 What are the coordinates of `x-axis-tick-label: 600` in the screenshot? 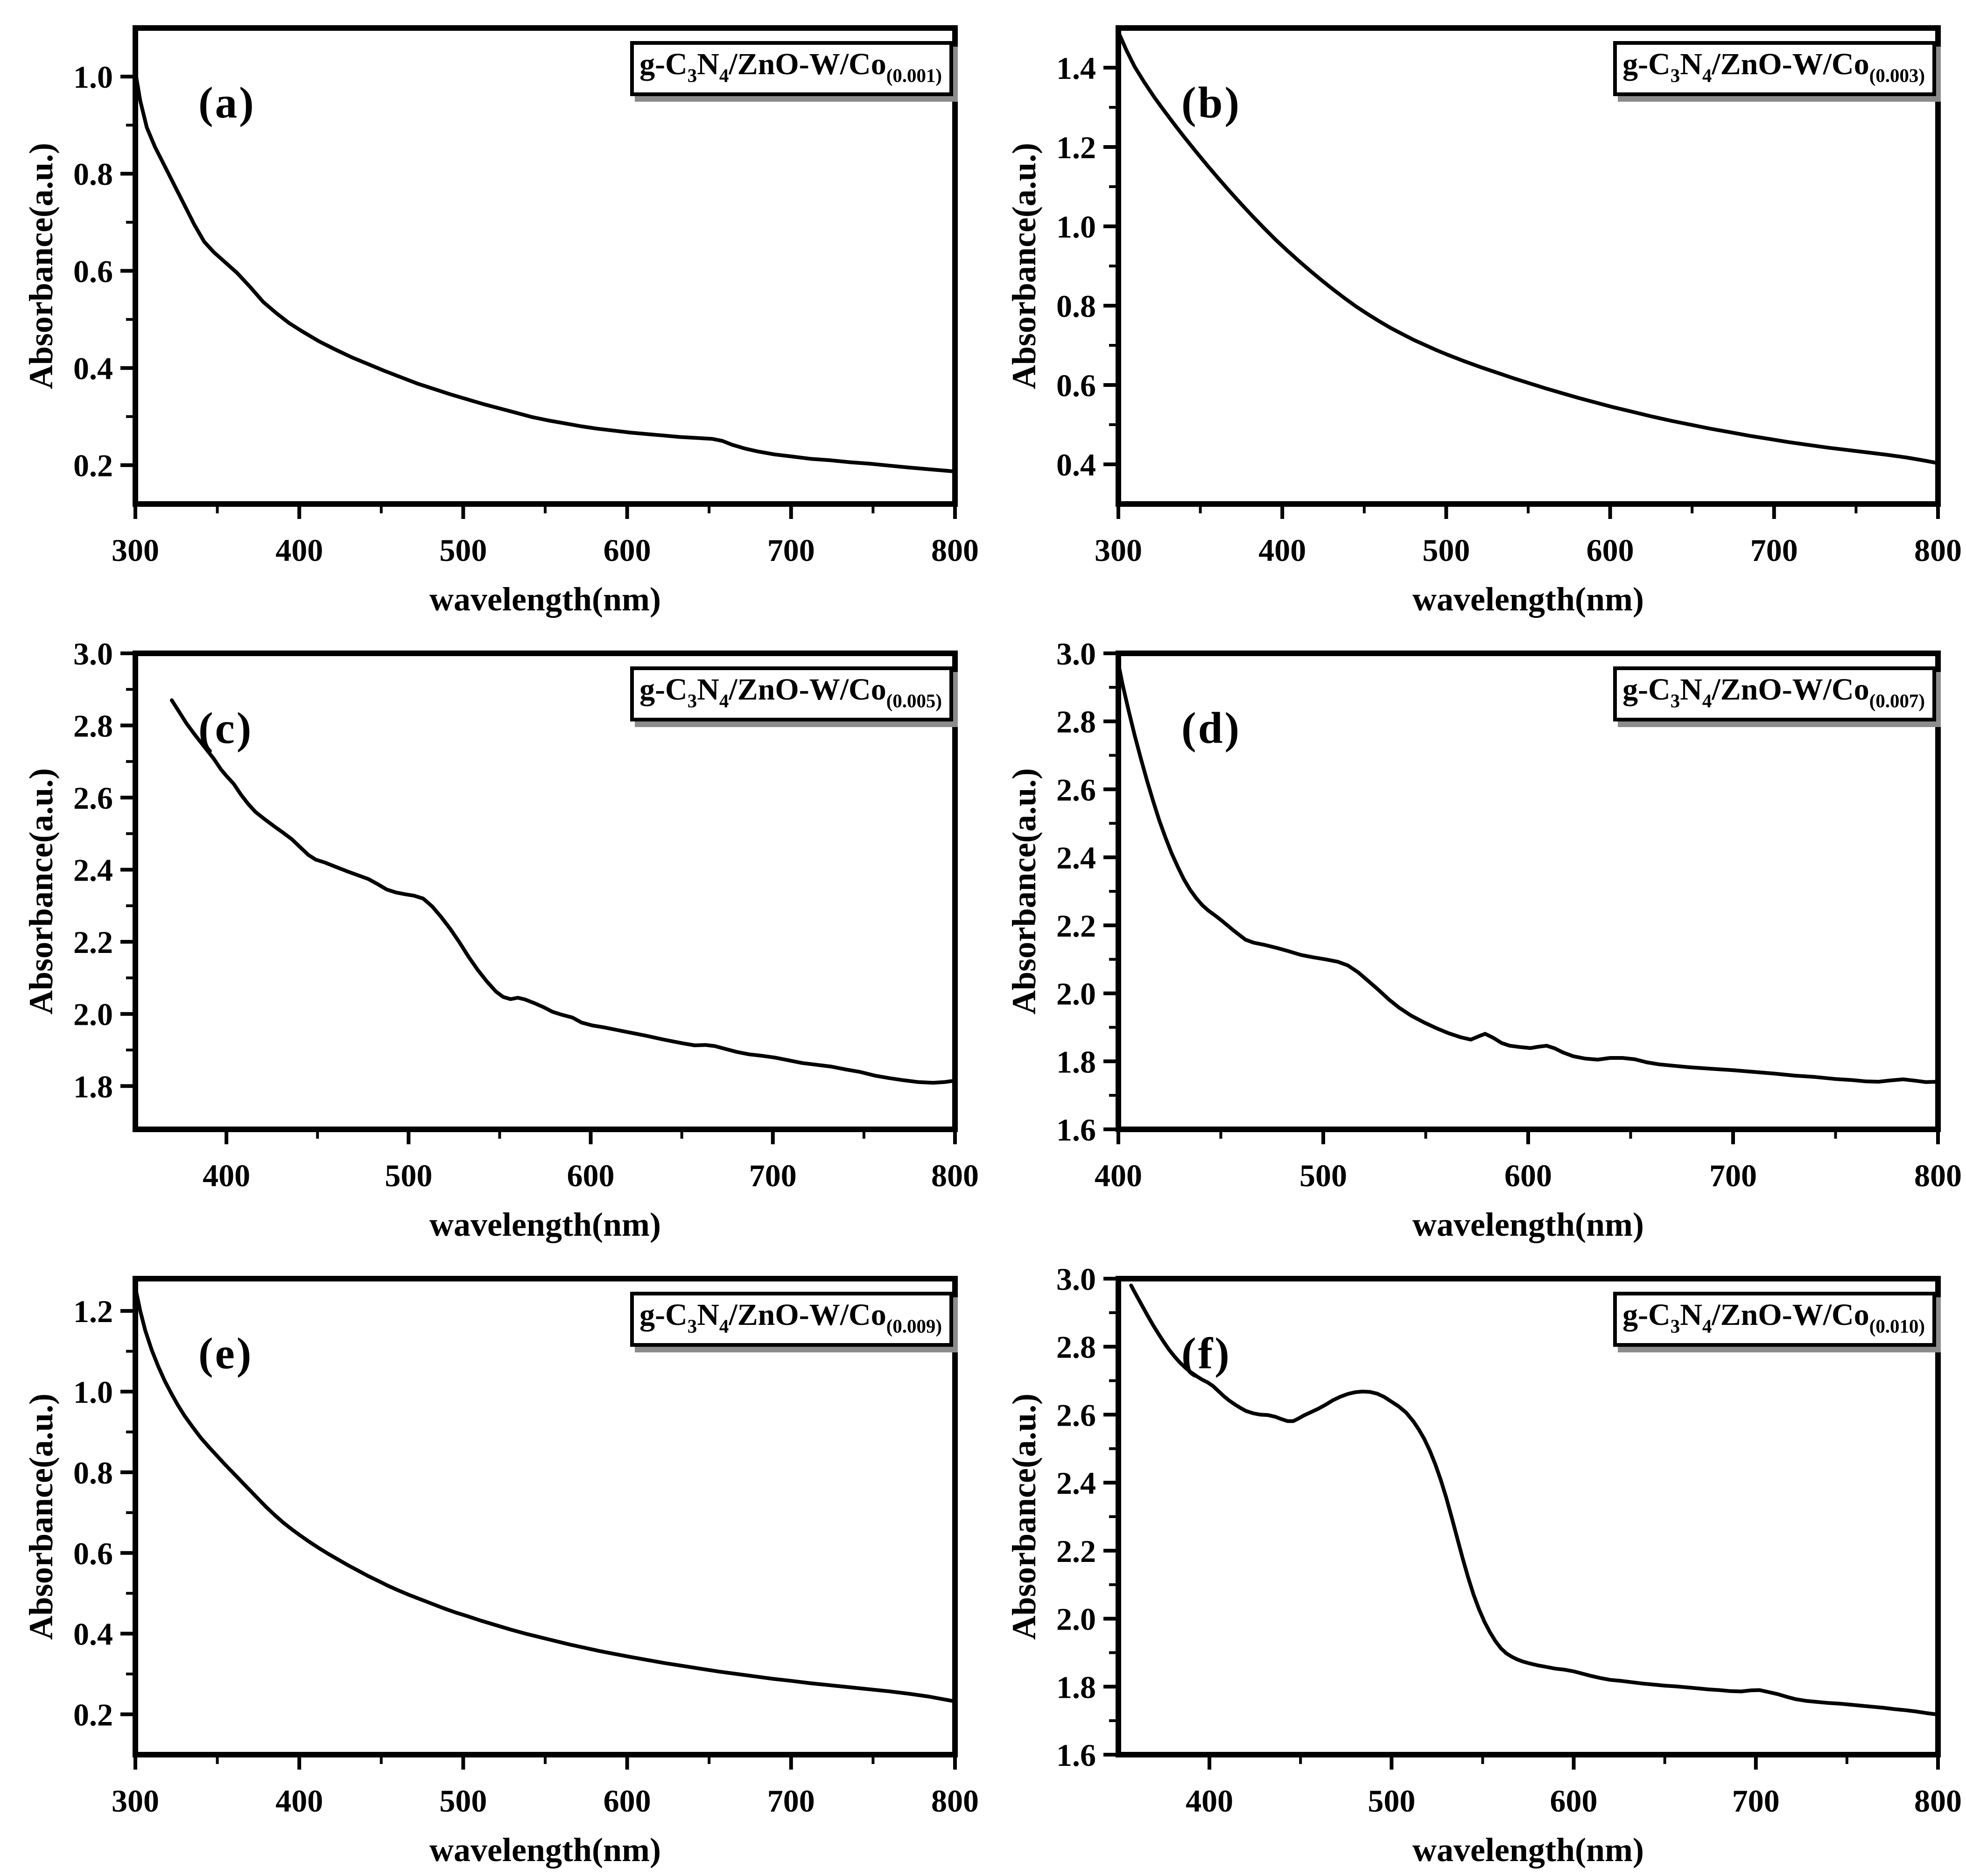 It's located at (627, 1801).